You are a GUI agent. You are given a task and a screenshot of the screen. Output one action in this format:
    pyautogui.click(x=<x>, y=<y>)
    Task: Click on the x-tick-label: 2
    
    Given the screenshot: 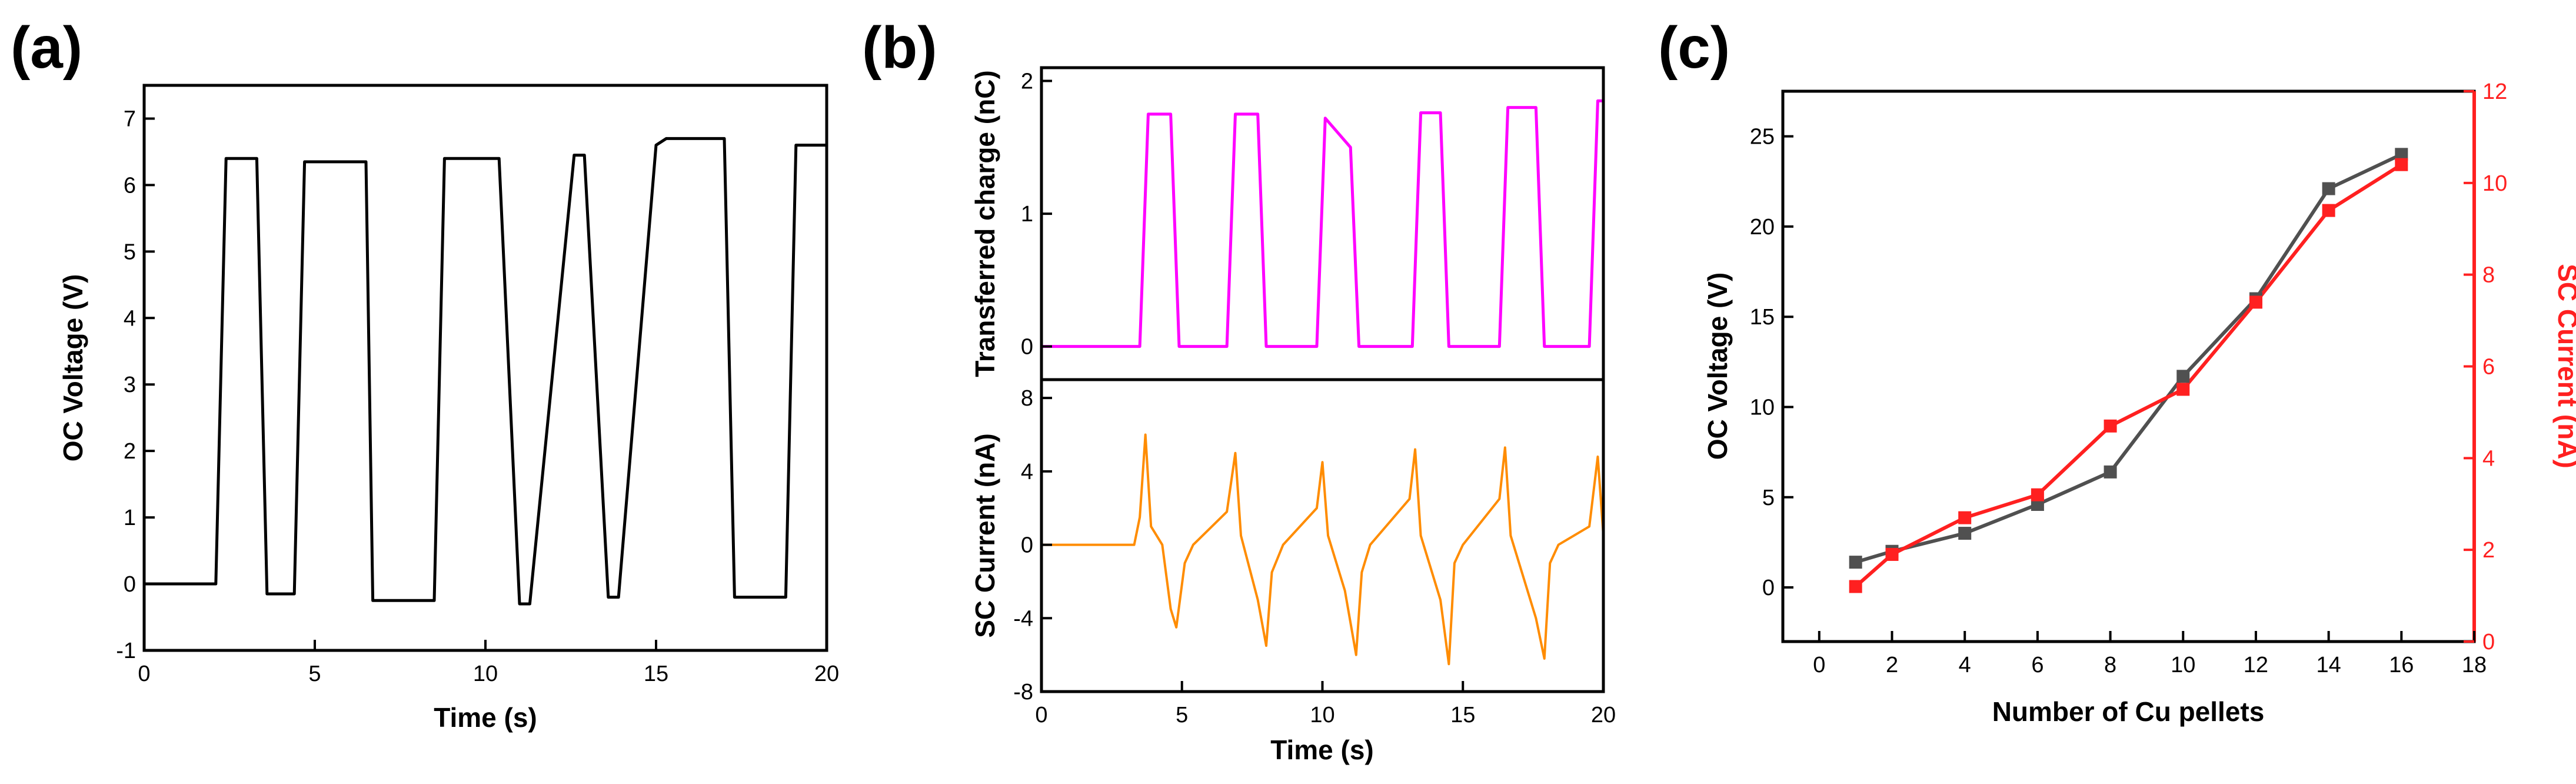 What is the action you would take?
    pyautogui.click(x=1892, y=665)
    